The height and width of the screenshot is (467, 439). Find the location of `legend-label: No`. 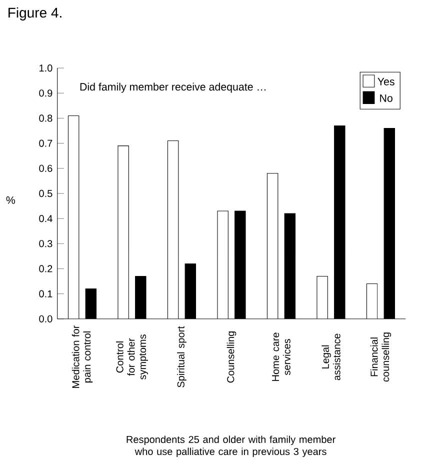

legend-label: No is located at coordinates (386, 98).